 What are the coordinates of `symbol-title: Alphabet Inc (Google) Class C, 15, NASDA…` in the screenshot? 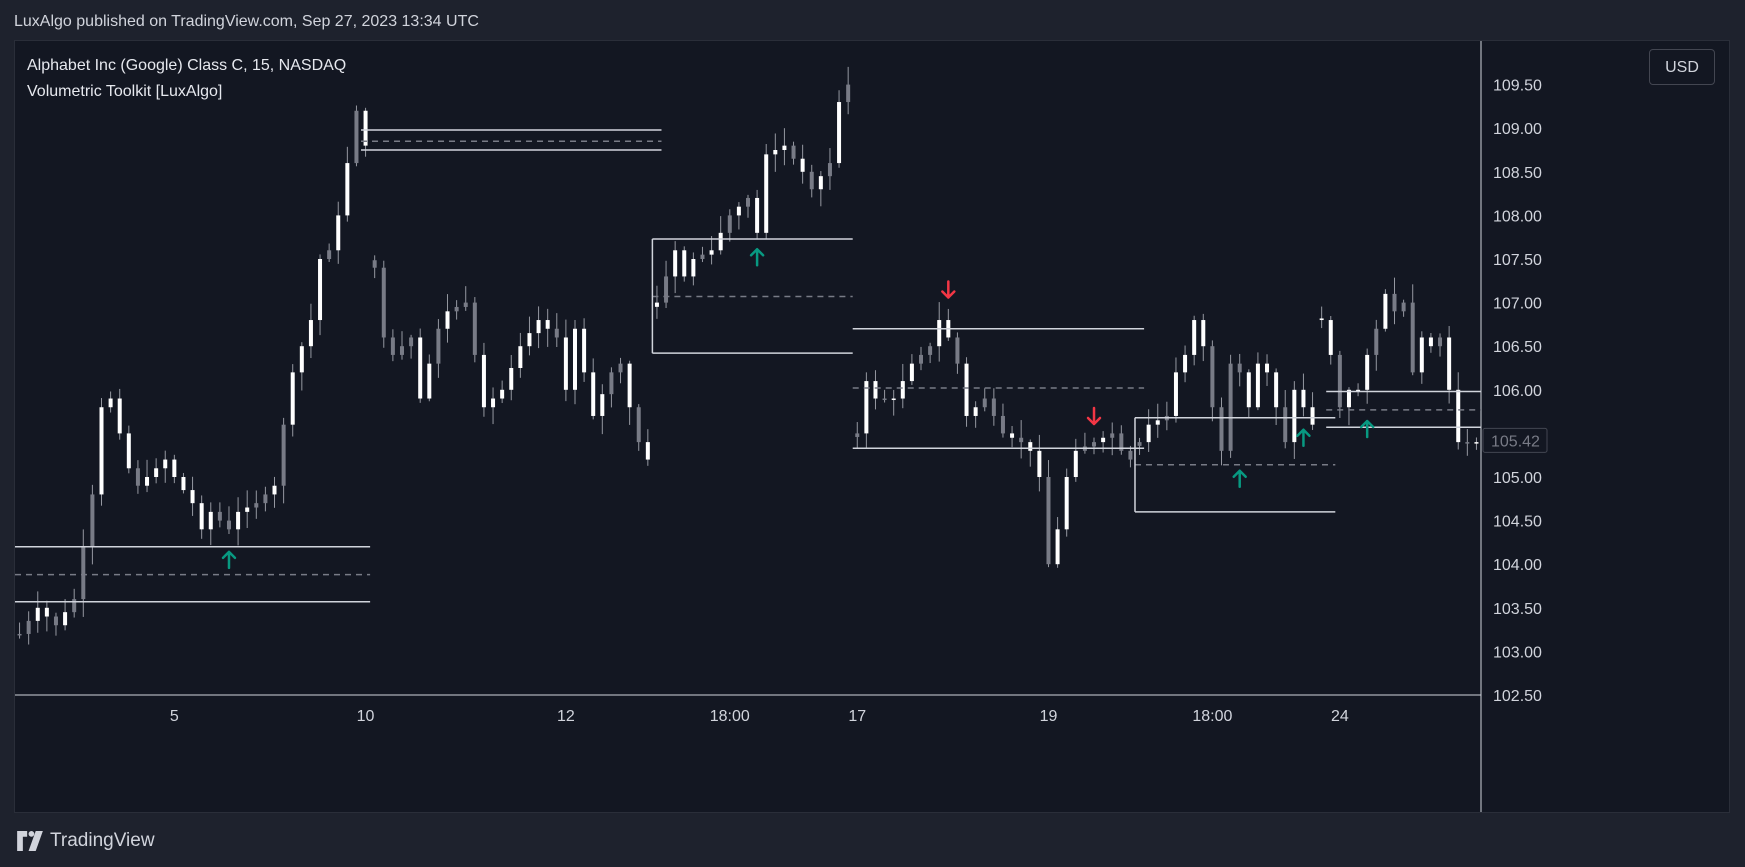 It's located at (187, 65).